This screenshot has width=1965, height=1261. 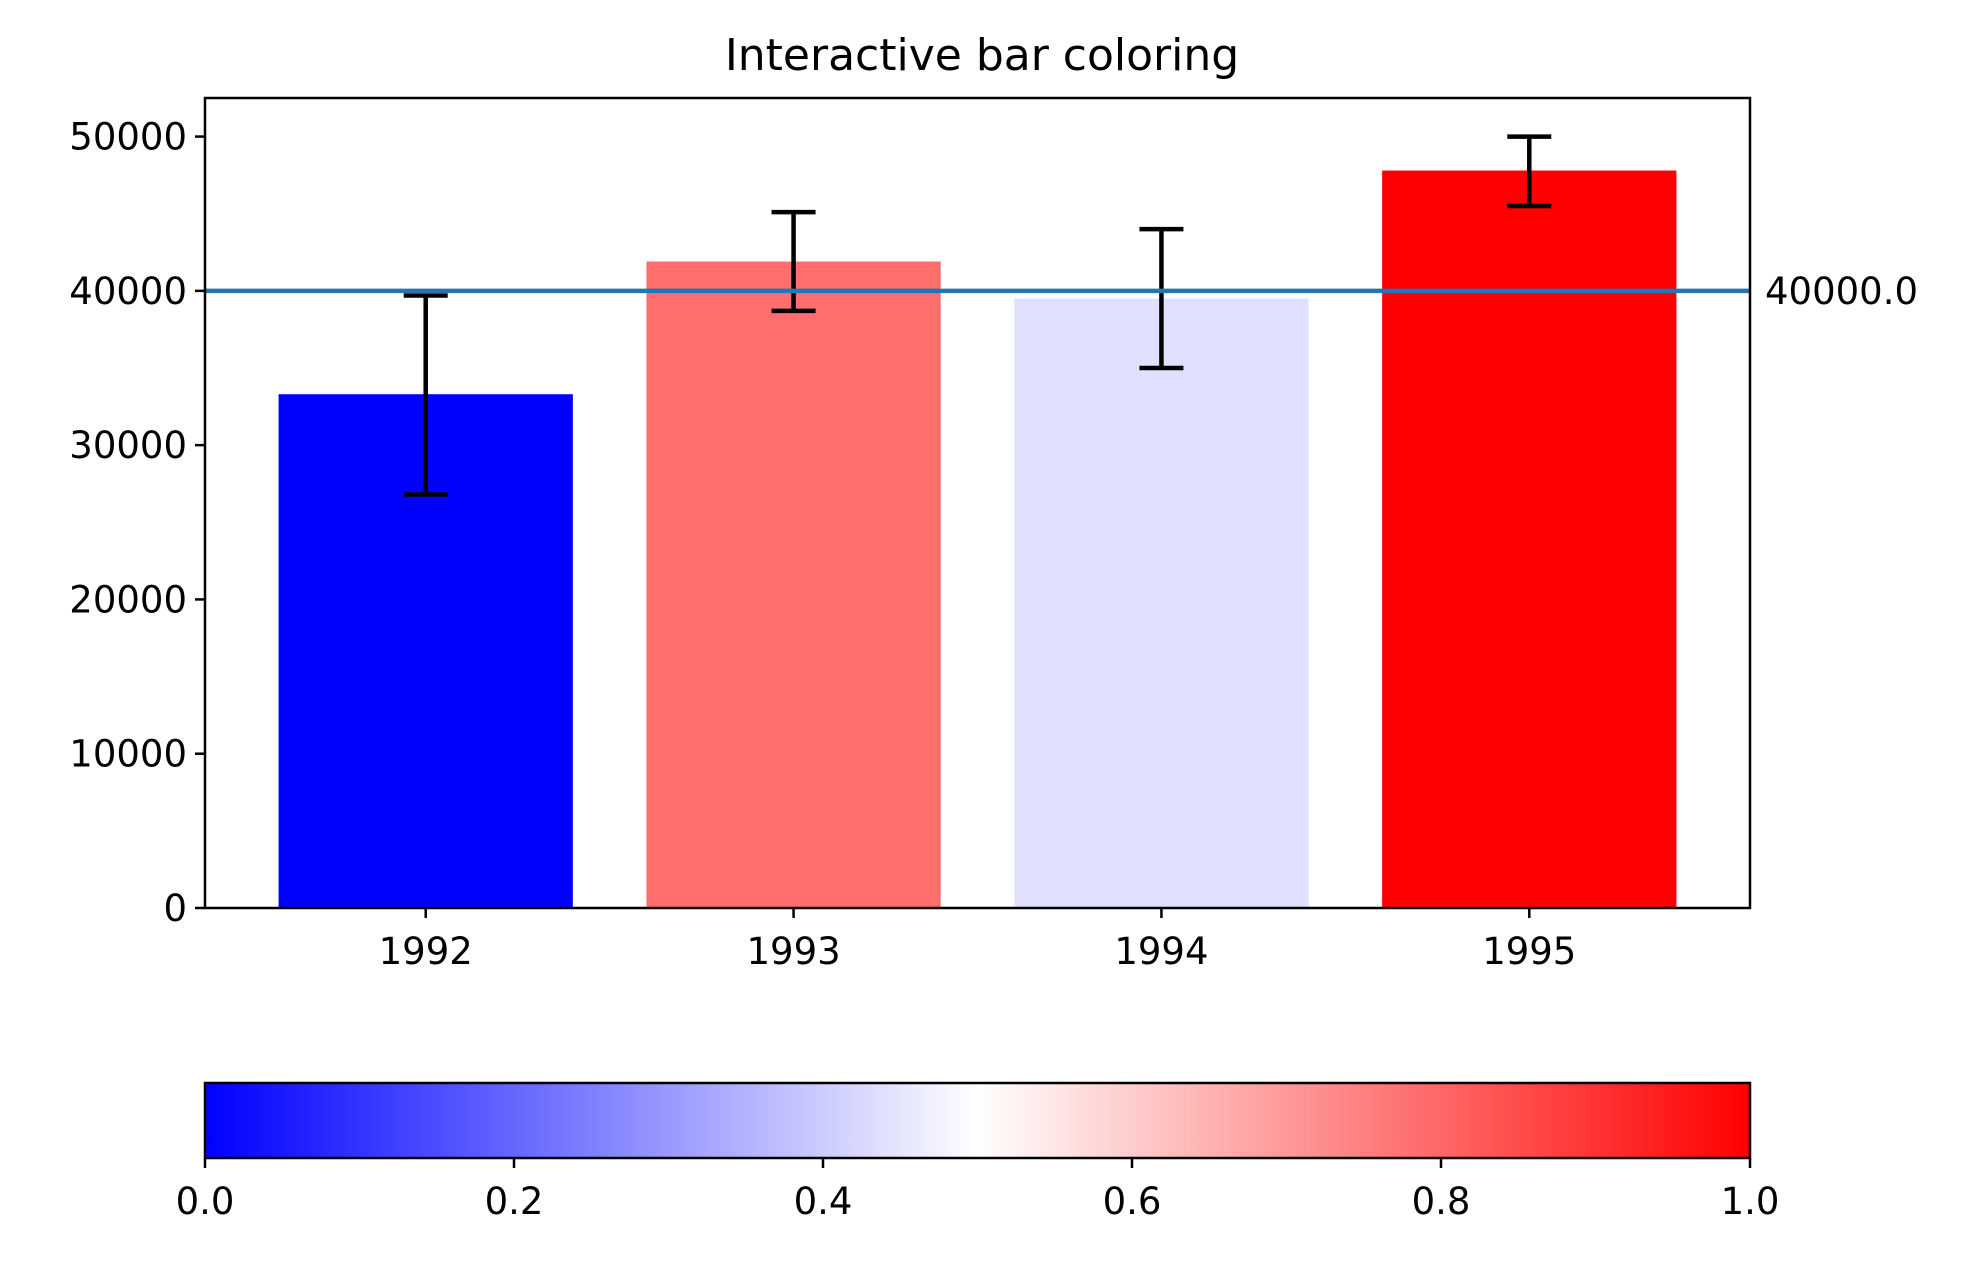 I want to click on x-tick-label-1995: 1995, so click(x=1529, y=951).